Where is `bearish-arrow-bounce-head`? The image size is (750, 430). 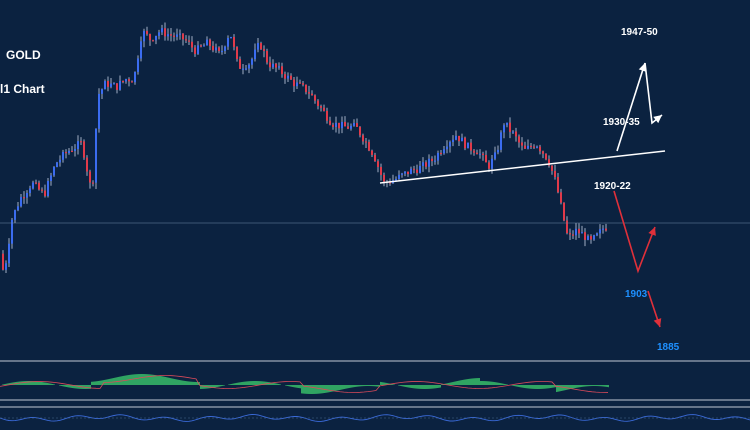 bearish-arrow-bounce-head is located at coordinates (652, 231).